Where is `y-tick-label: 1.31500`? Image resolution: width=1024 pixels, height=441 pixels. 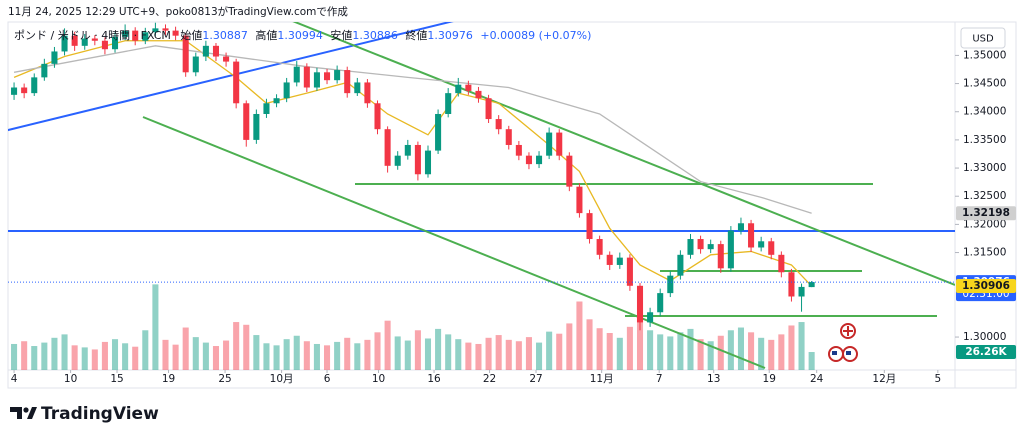
y-tick-label: 1.31500 is located at coordinates (984, 253).